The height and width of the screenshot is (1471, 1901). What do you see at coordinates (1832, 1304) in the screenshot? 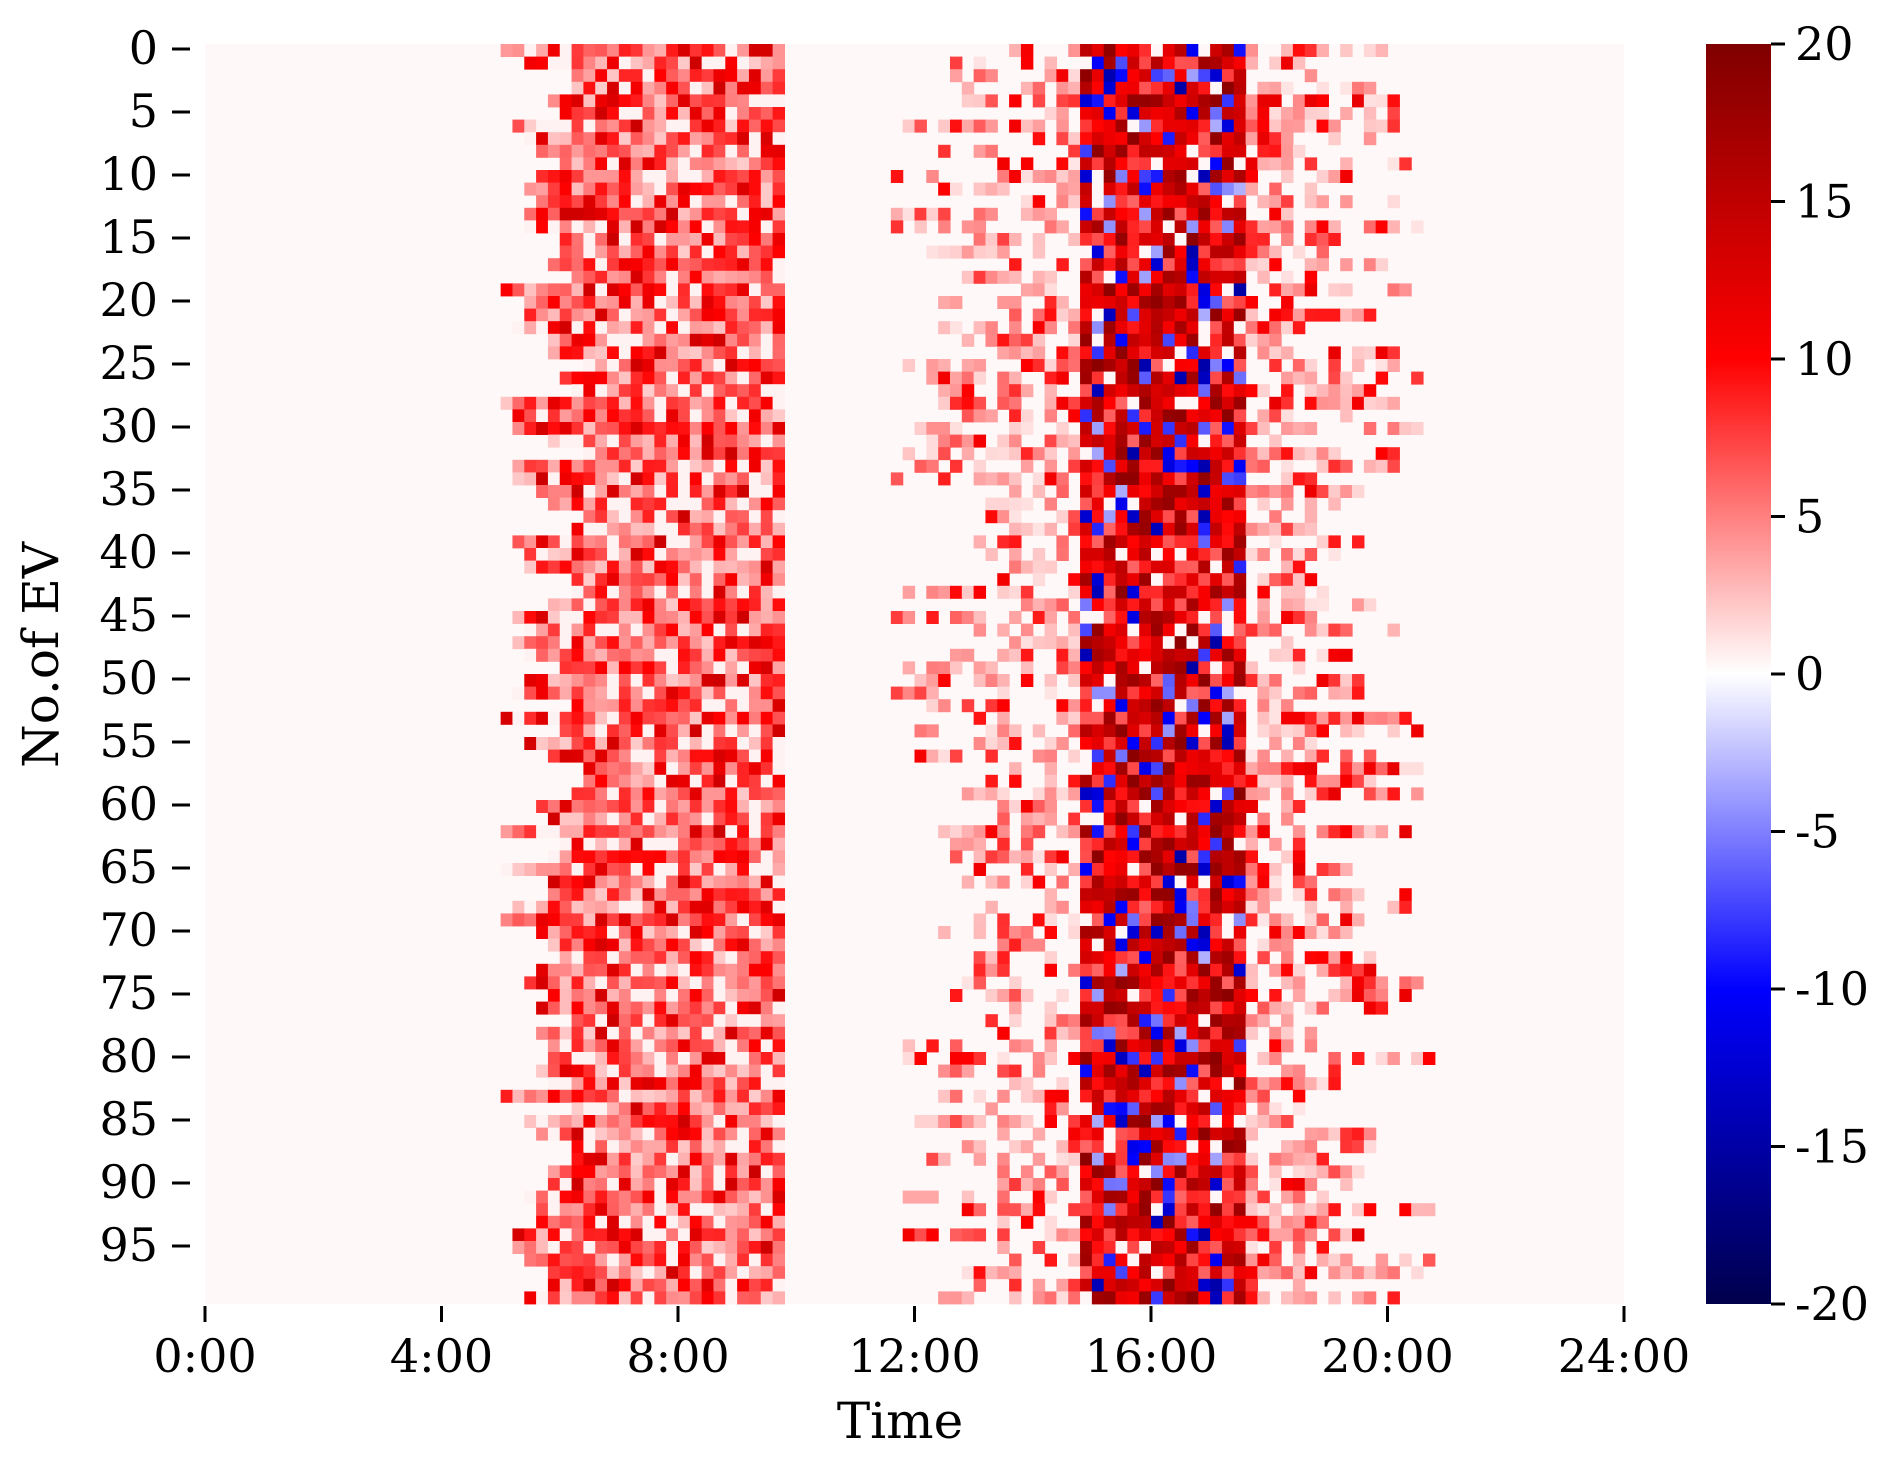
I see `colorbar-tick-label: -20` at bounding box center [1832, 1304].